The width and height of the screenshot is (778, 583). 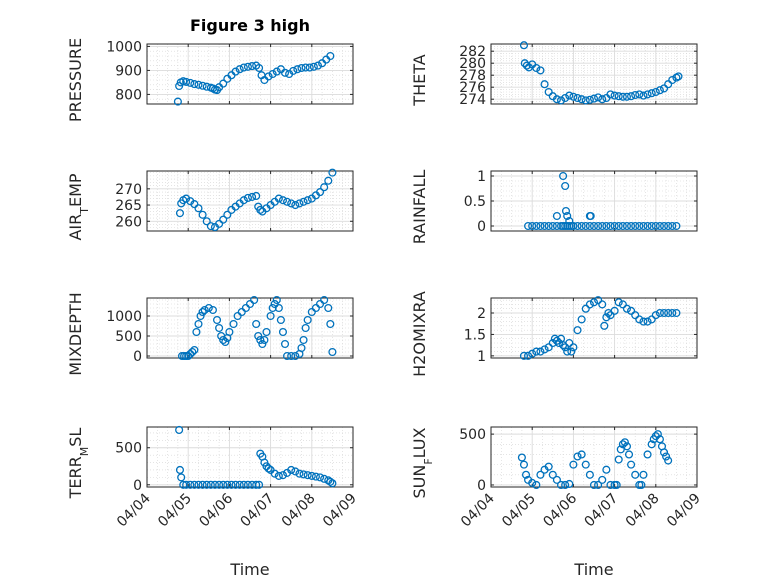 What do you see at coordinates (422, 462) in the screenshot?
I see `panel-8-y-axis-label: SUNFLUX` at bounding box center [422, 462].